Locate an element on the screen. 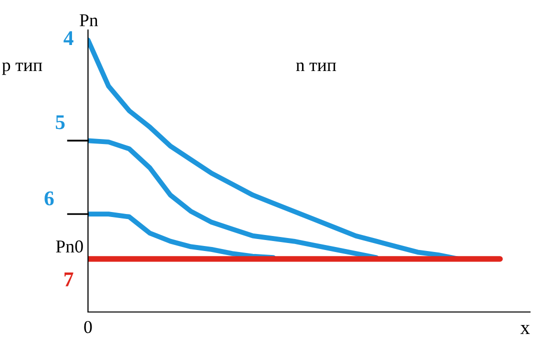 The width and height of the screenshot is (547, 340). series-label: 7 is located at coordinates (69, 279).